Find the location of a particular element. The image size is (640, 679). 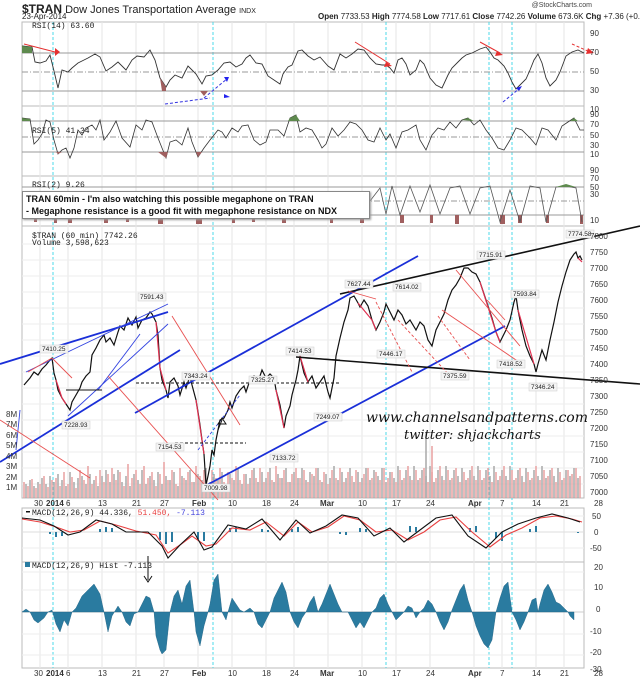

svg-text: 7346.24 is located at coordinates (543, 387).